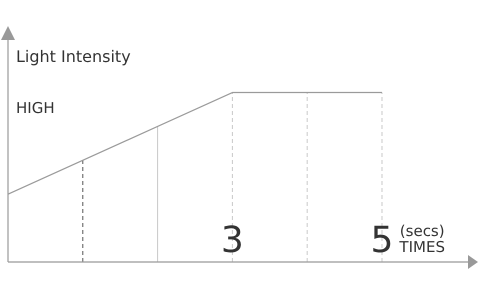 The width and height of the screenshot is (478, 289). Describe the element at coordinates (421, 239) in the screenshot. I see `x-axis-title: (secs) TIMES` at that location.